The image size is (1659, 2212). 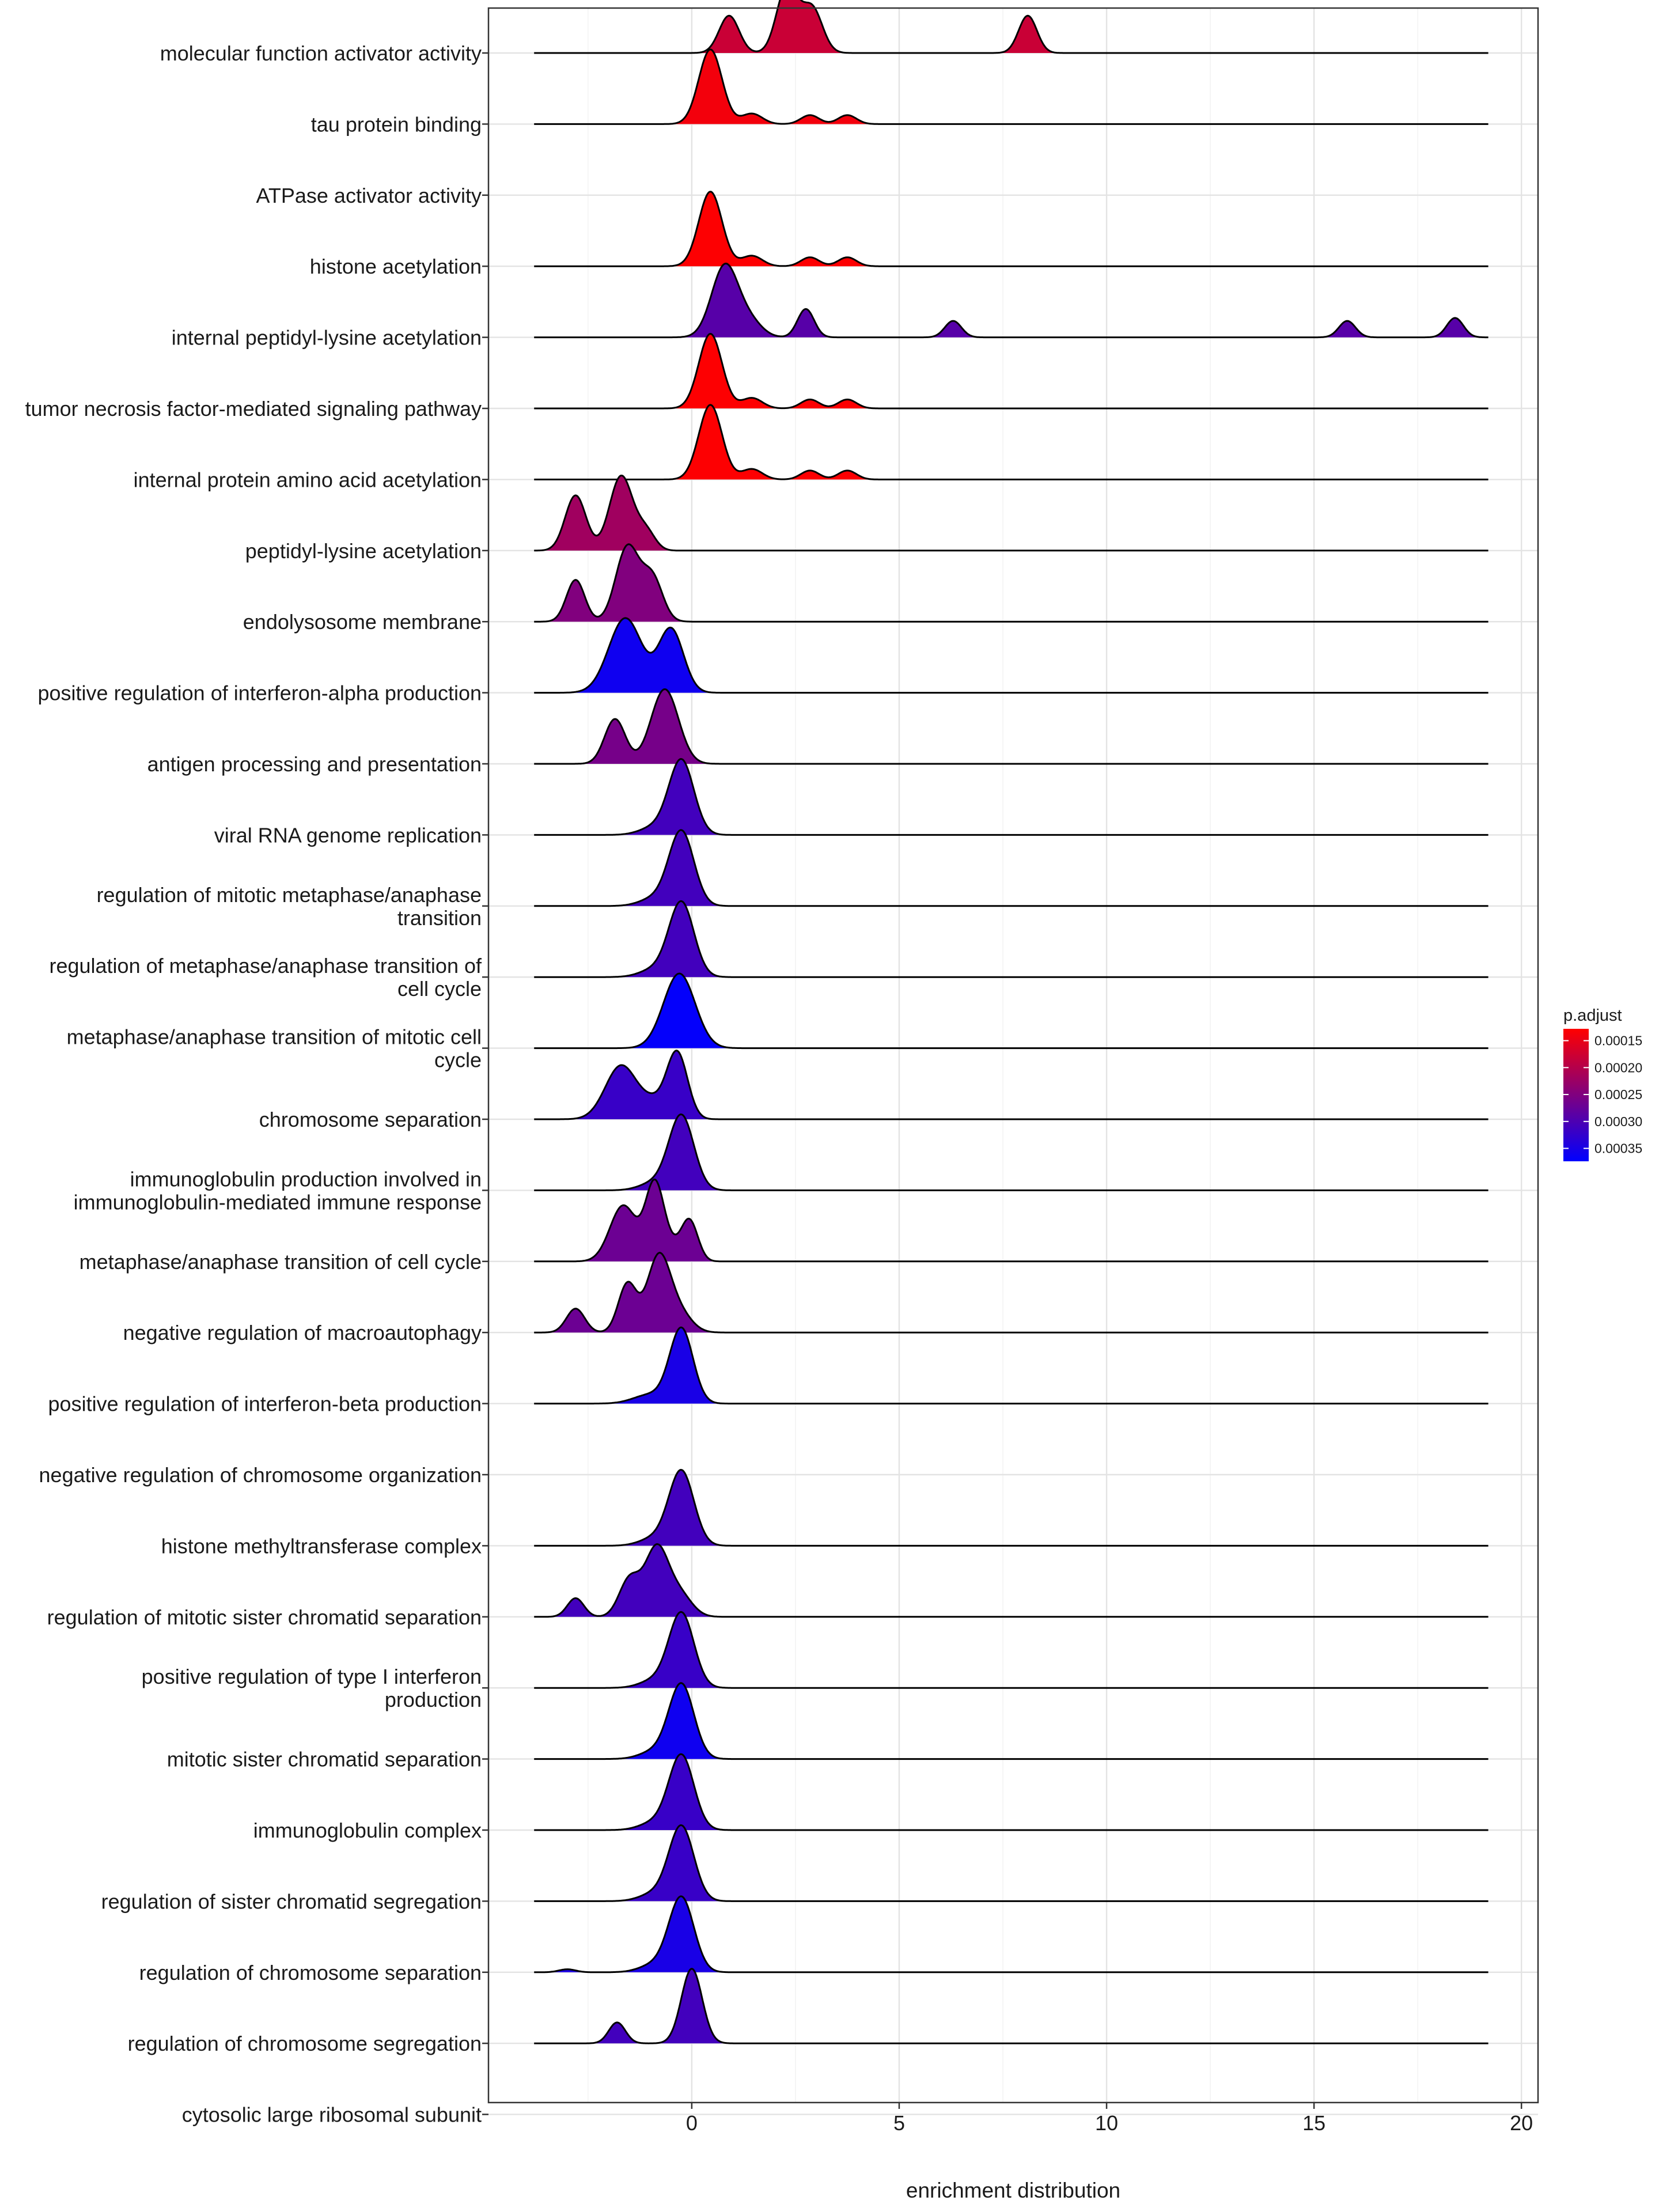 I want to click on y-tick-label: antigen processing and presentation, so click(x=314, y=764).